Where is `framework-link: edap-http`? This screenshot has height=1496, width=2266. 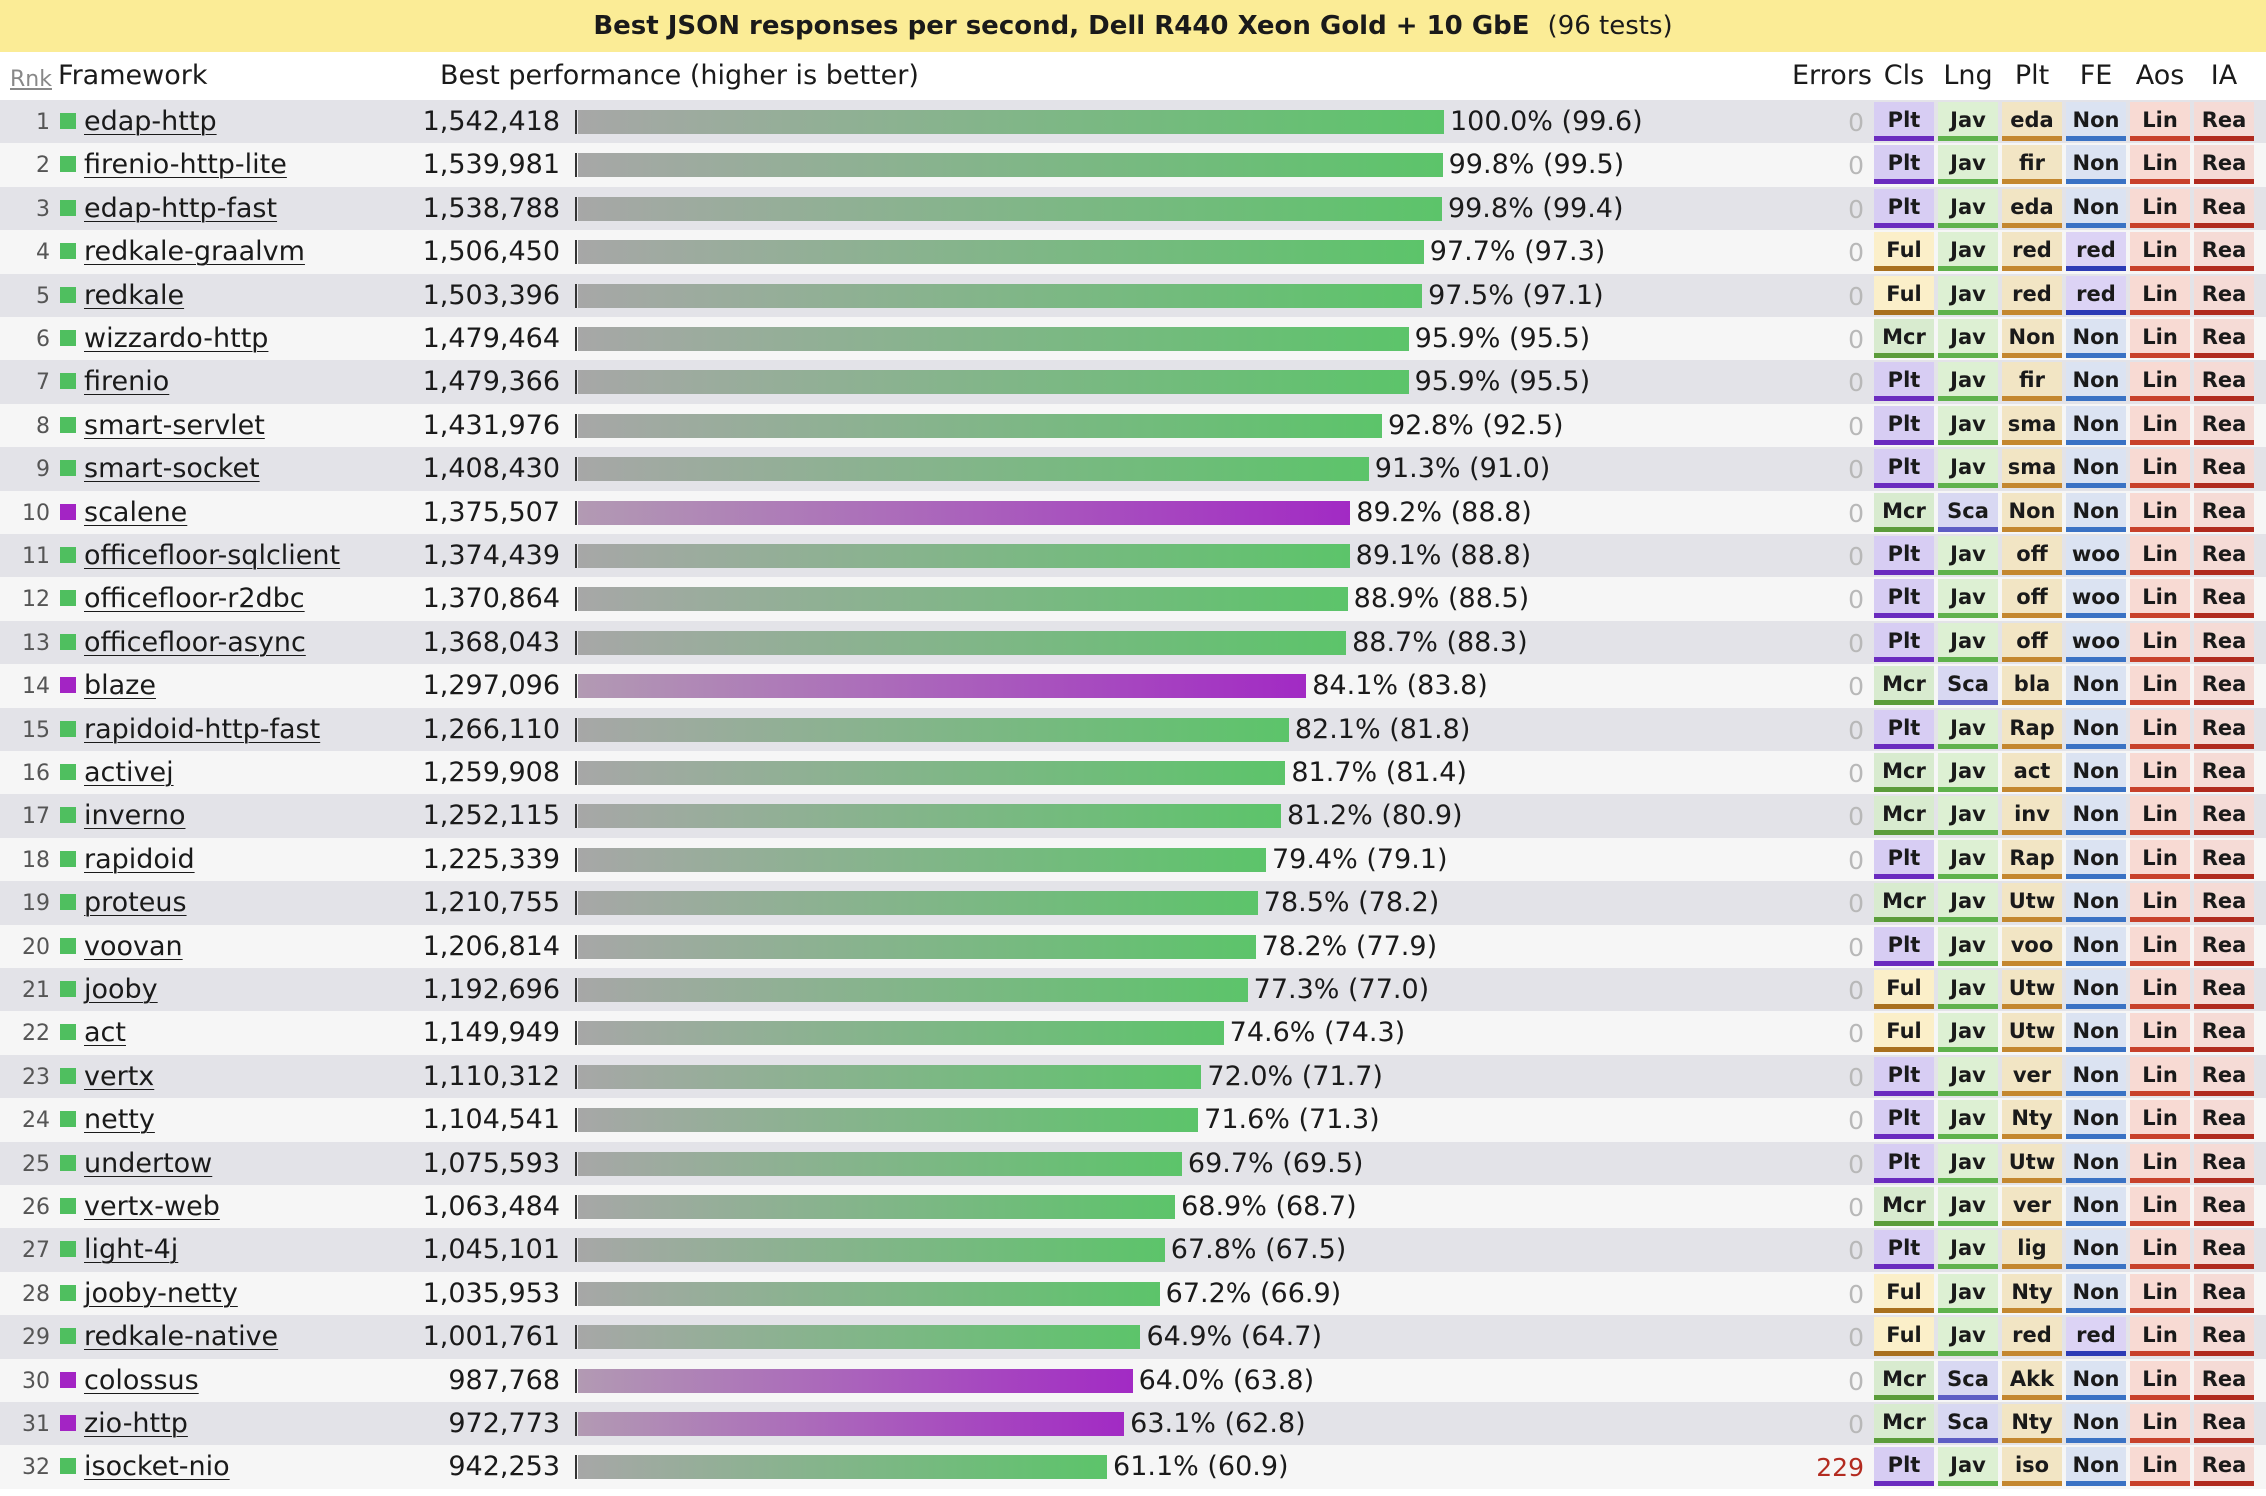
framework-link: edap-http is located at coordinates (150, 121).